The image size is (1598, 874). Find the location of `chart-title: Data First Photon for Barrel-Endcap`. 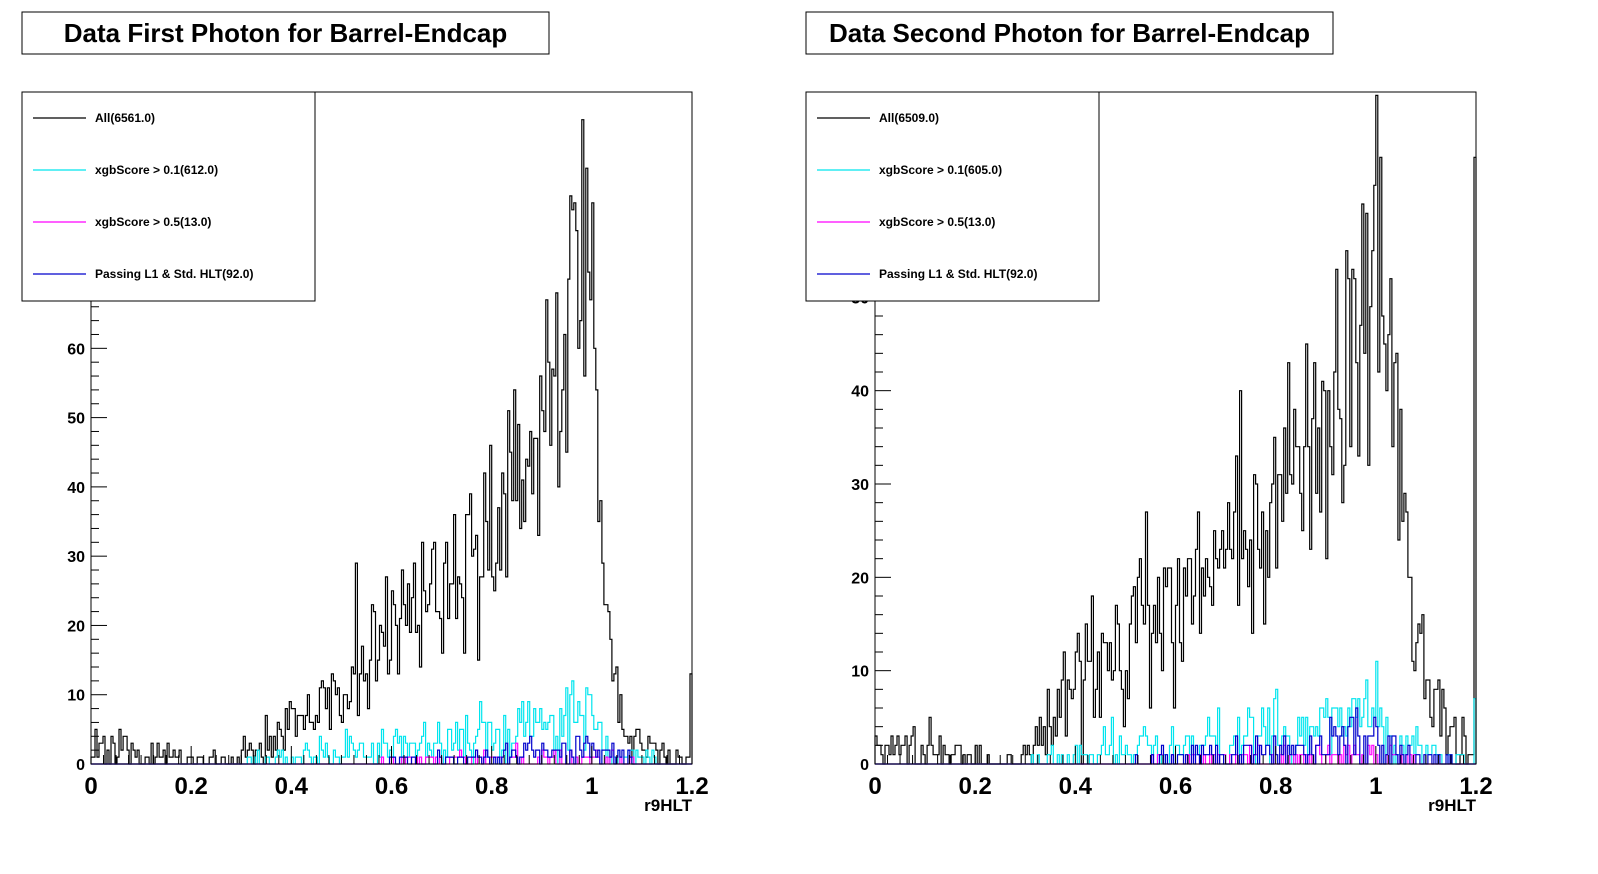

chart-title: Data First Photon for Barrel-Endcap is located at coordinates (286, 33).